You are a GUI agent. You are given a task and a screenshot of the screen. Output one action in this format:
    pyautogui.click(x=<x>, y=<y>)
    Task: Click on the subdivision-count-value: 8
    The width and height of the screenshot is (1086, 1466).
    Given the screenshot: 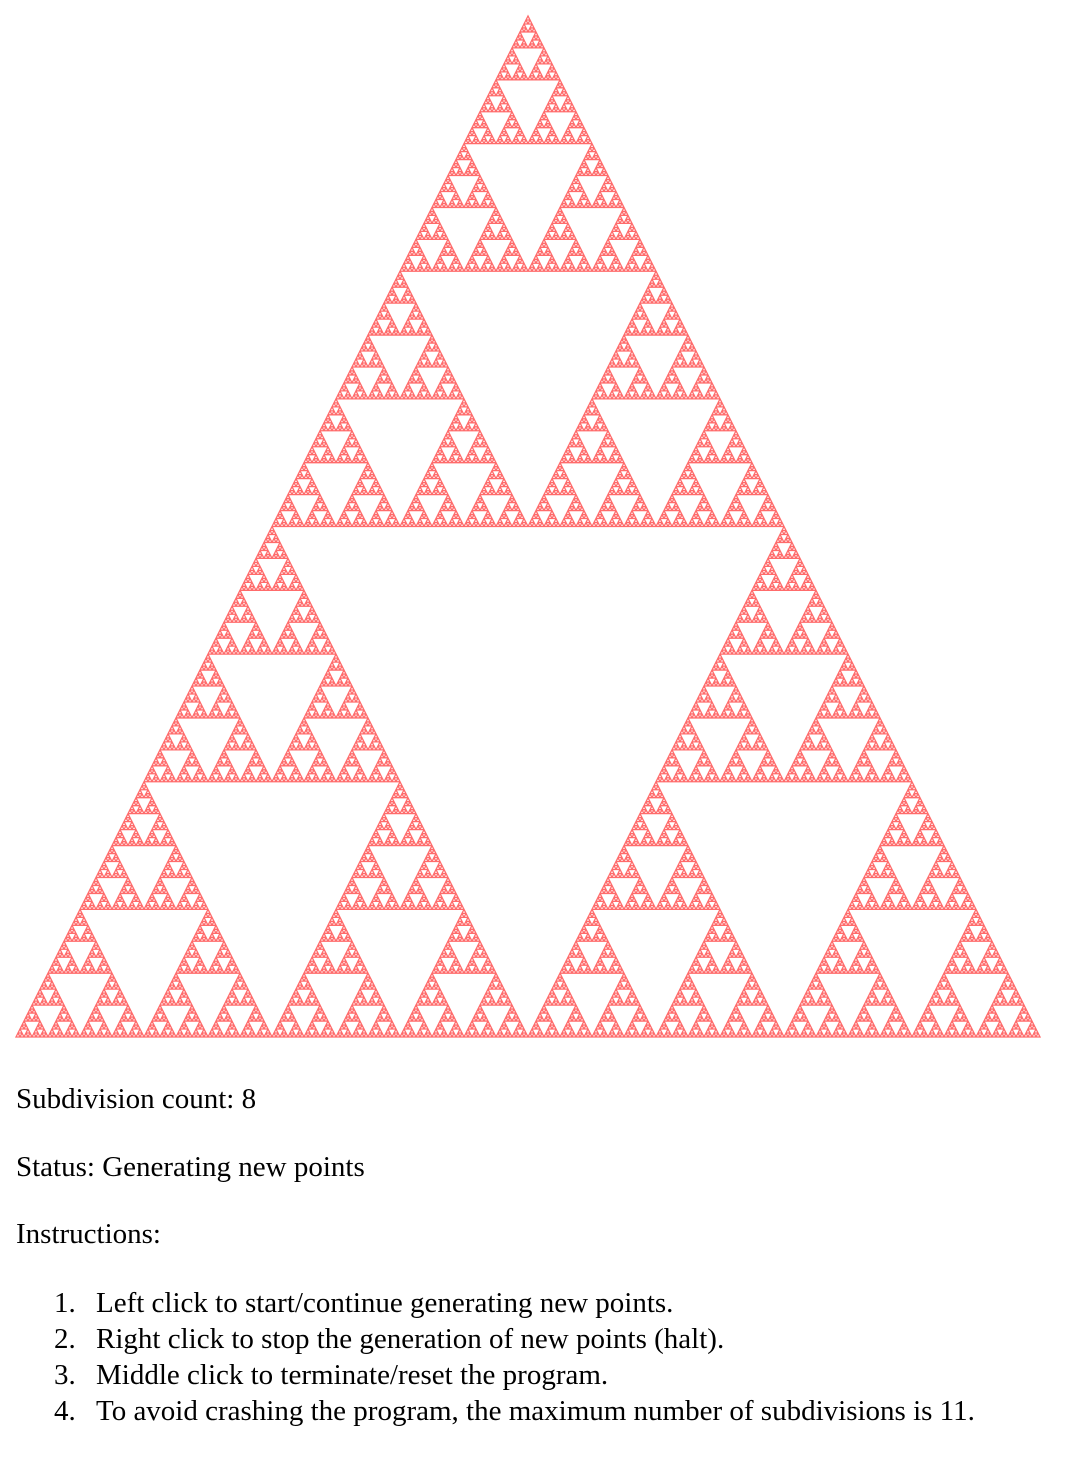 What is the action you would take?
    pyautogui.click(x=249, y=1099)
    